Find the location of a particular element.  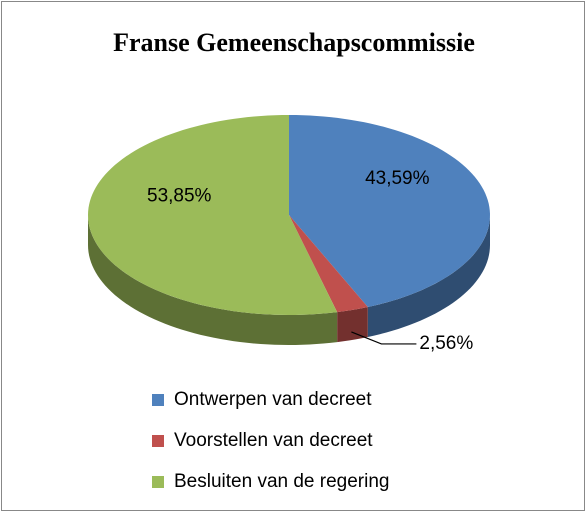

legend-label: Voorstellen van decreet is located at coordinates (273, 440).